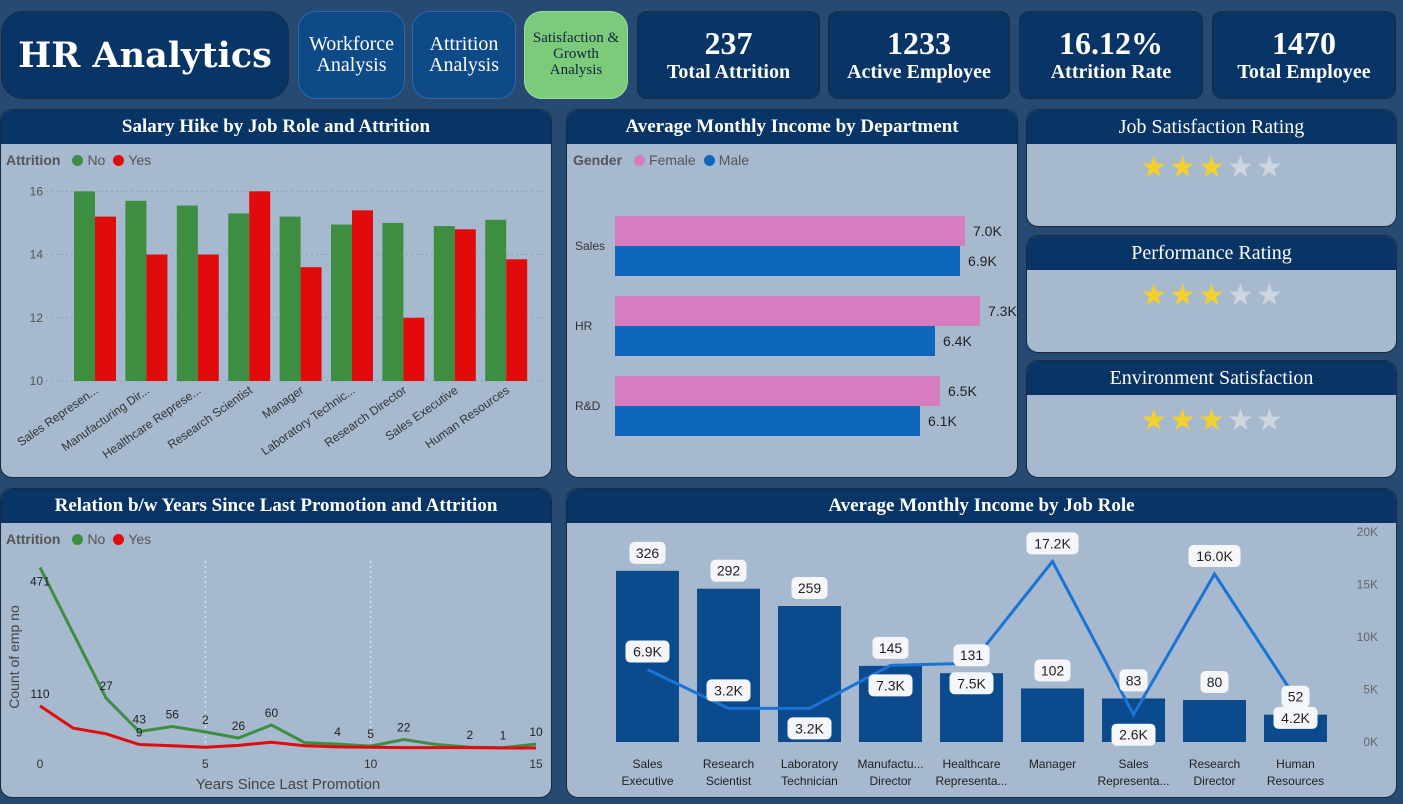 Image resolution: width=1403 pixels, height=804 pixels. Describe the element at coordinates (1367, 585) in the screenshot. I see `y-right-tick-label: 15K` at that location.